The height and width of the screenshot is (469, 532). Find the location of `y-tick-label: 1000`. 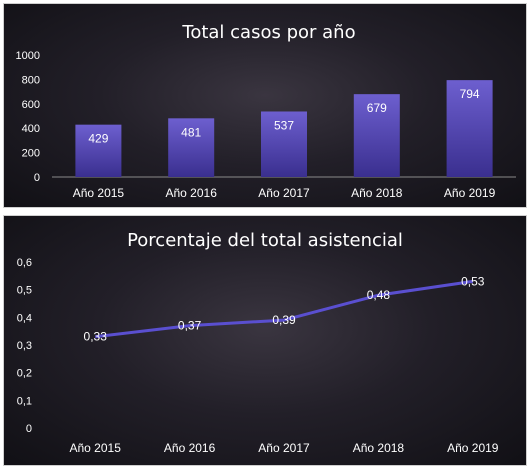

y-tick-label: 1000 is located at coordinates (28, 56).